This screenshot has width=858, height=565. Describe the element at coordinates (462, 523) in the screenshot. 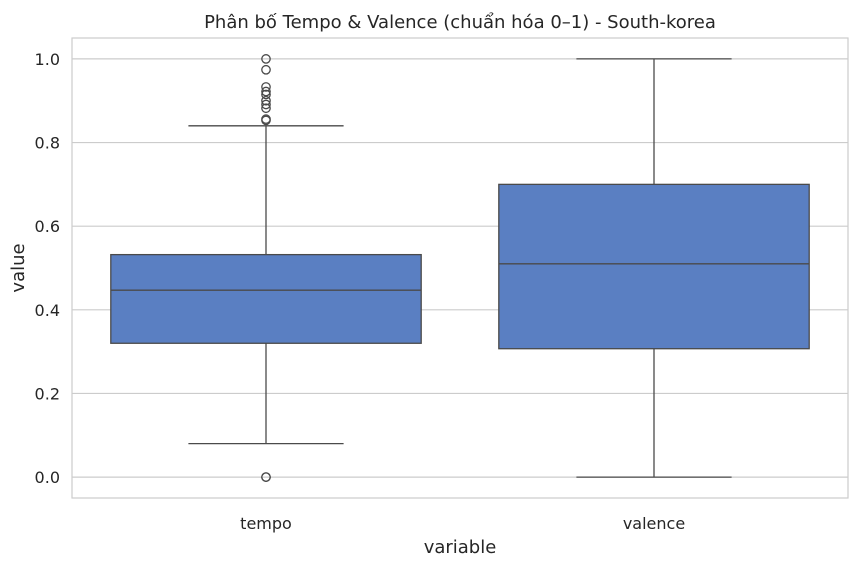

I see `x-tick-labels: tempo valence` at that location.